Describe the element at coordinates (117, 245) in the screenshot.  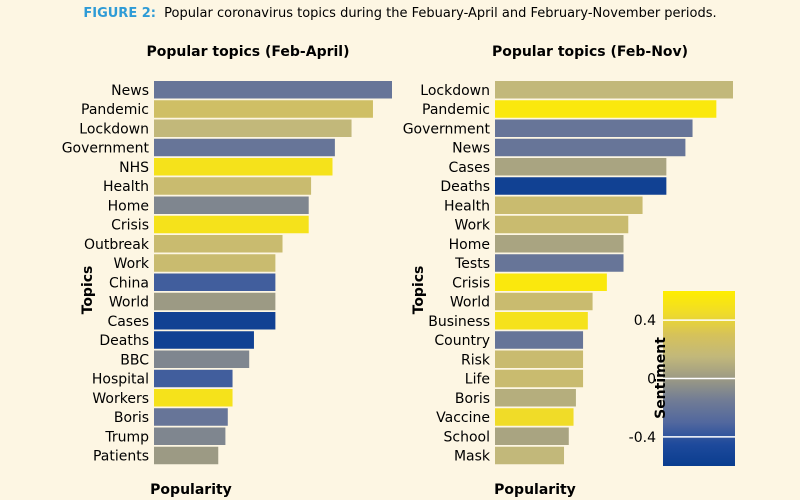
I see `tick-label: Outbreak` at that location.